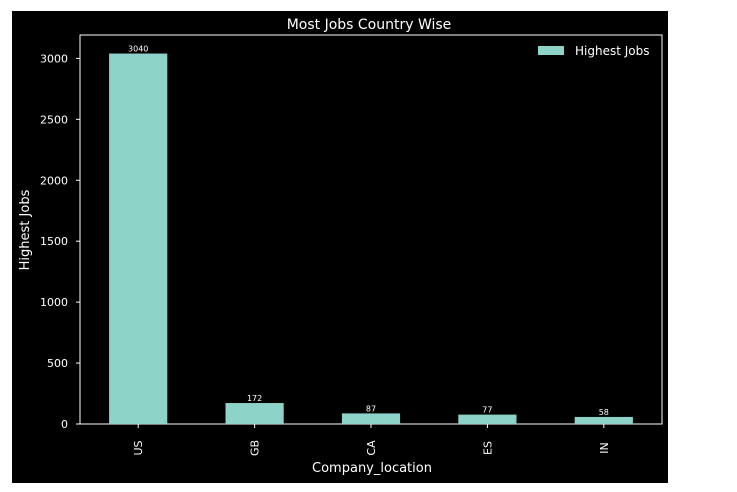  I want to click on y-tick-label: 1000, so click(54, 302).